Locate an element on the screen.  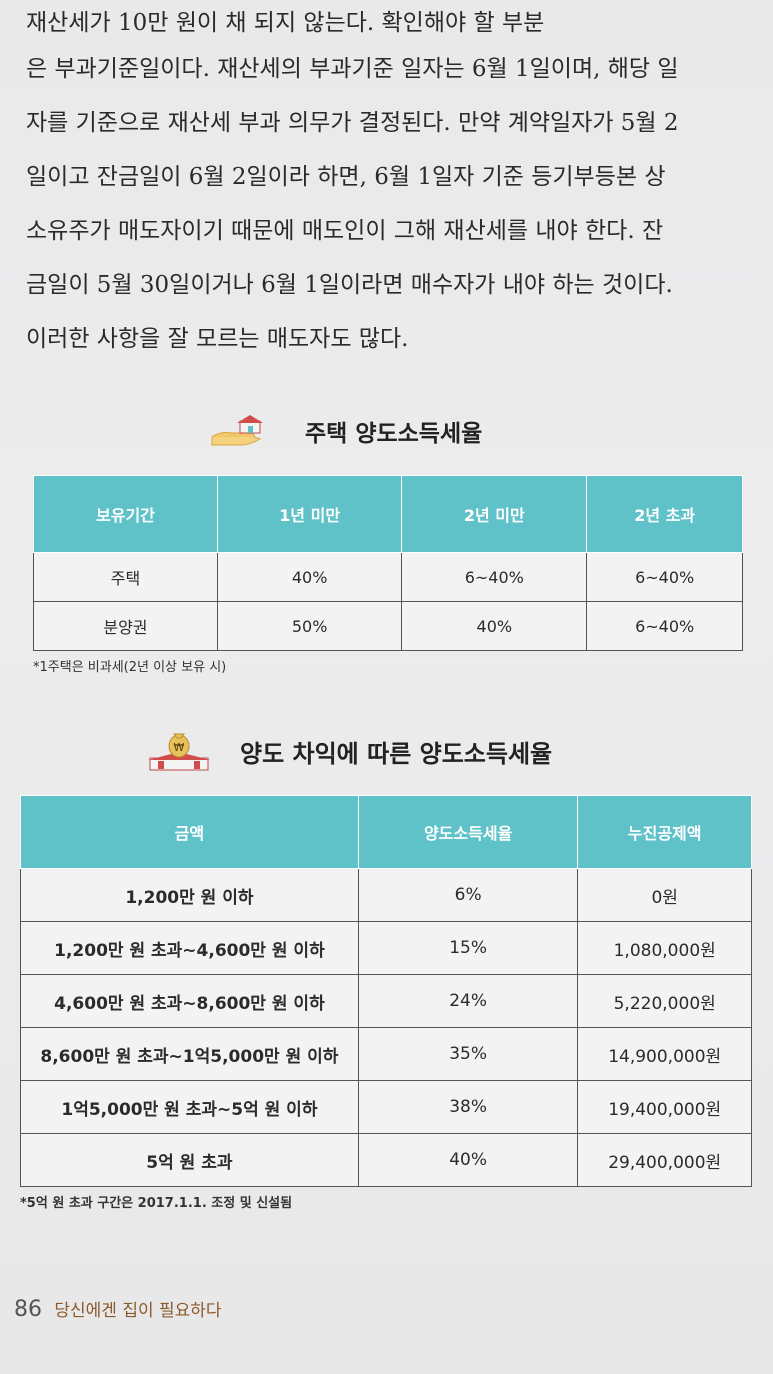
table-cell: 5,220,000원 is located at coordinates (664, 1001).